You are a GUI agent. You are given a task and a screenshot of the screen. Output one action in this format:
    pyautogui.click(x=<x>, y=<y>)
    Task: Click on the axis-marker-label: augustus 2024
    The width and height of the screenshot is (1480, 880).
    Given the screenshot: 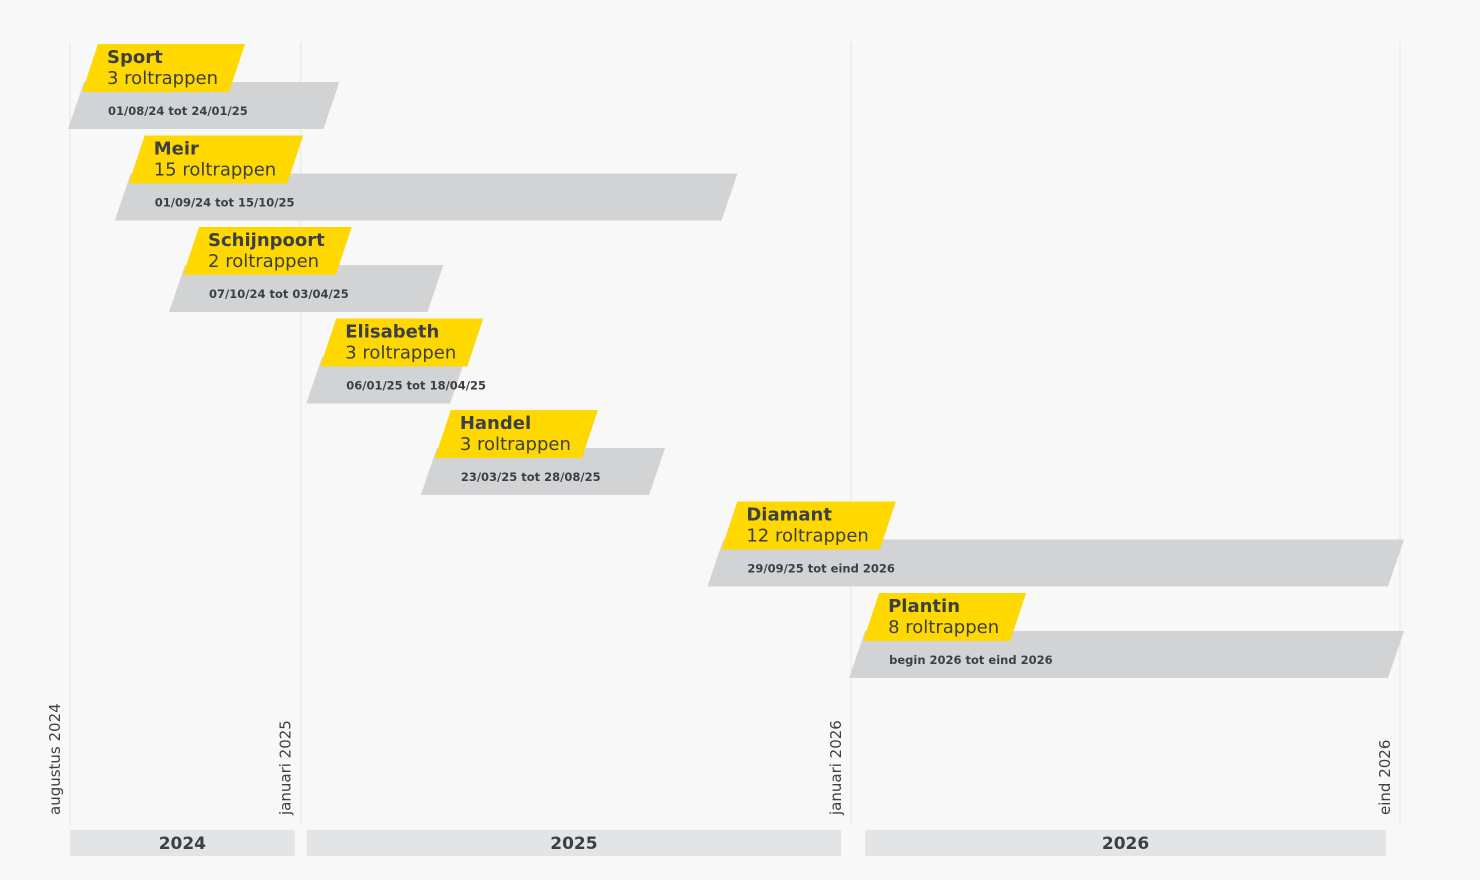 What is the action you would take?
    pyautogui.click(x=55, y=759)
    